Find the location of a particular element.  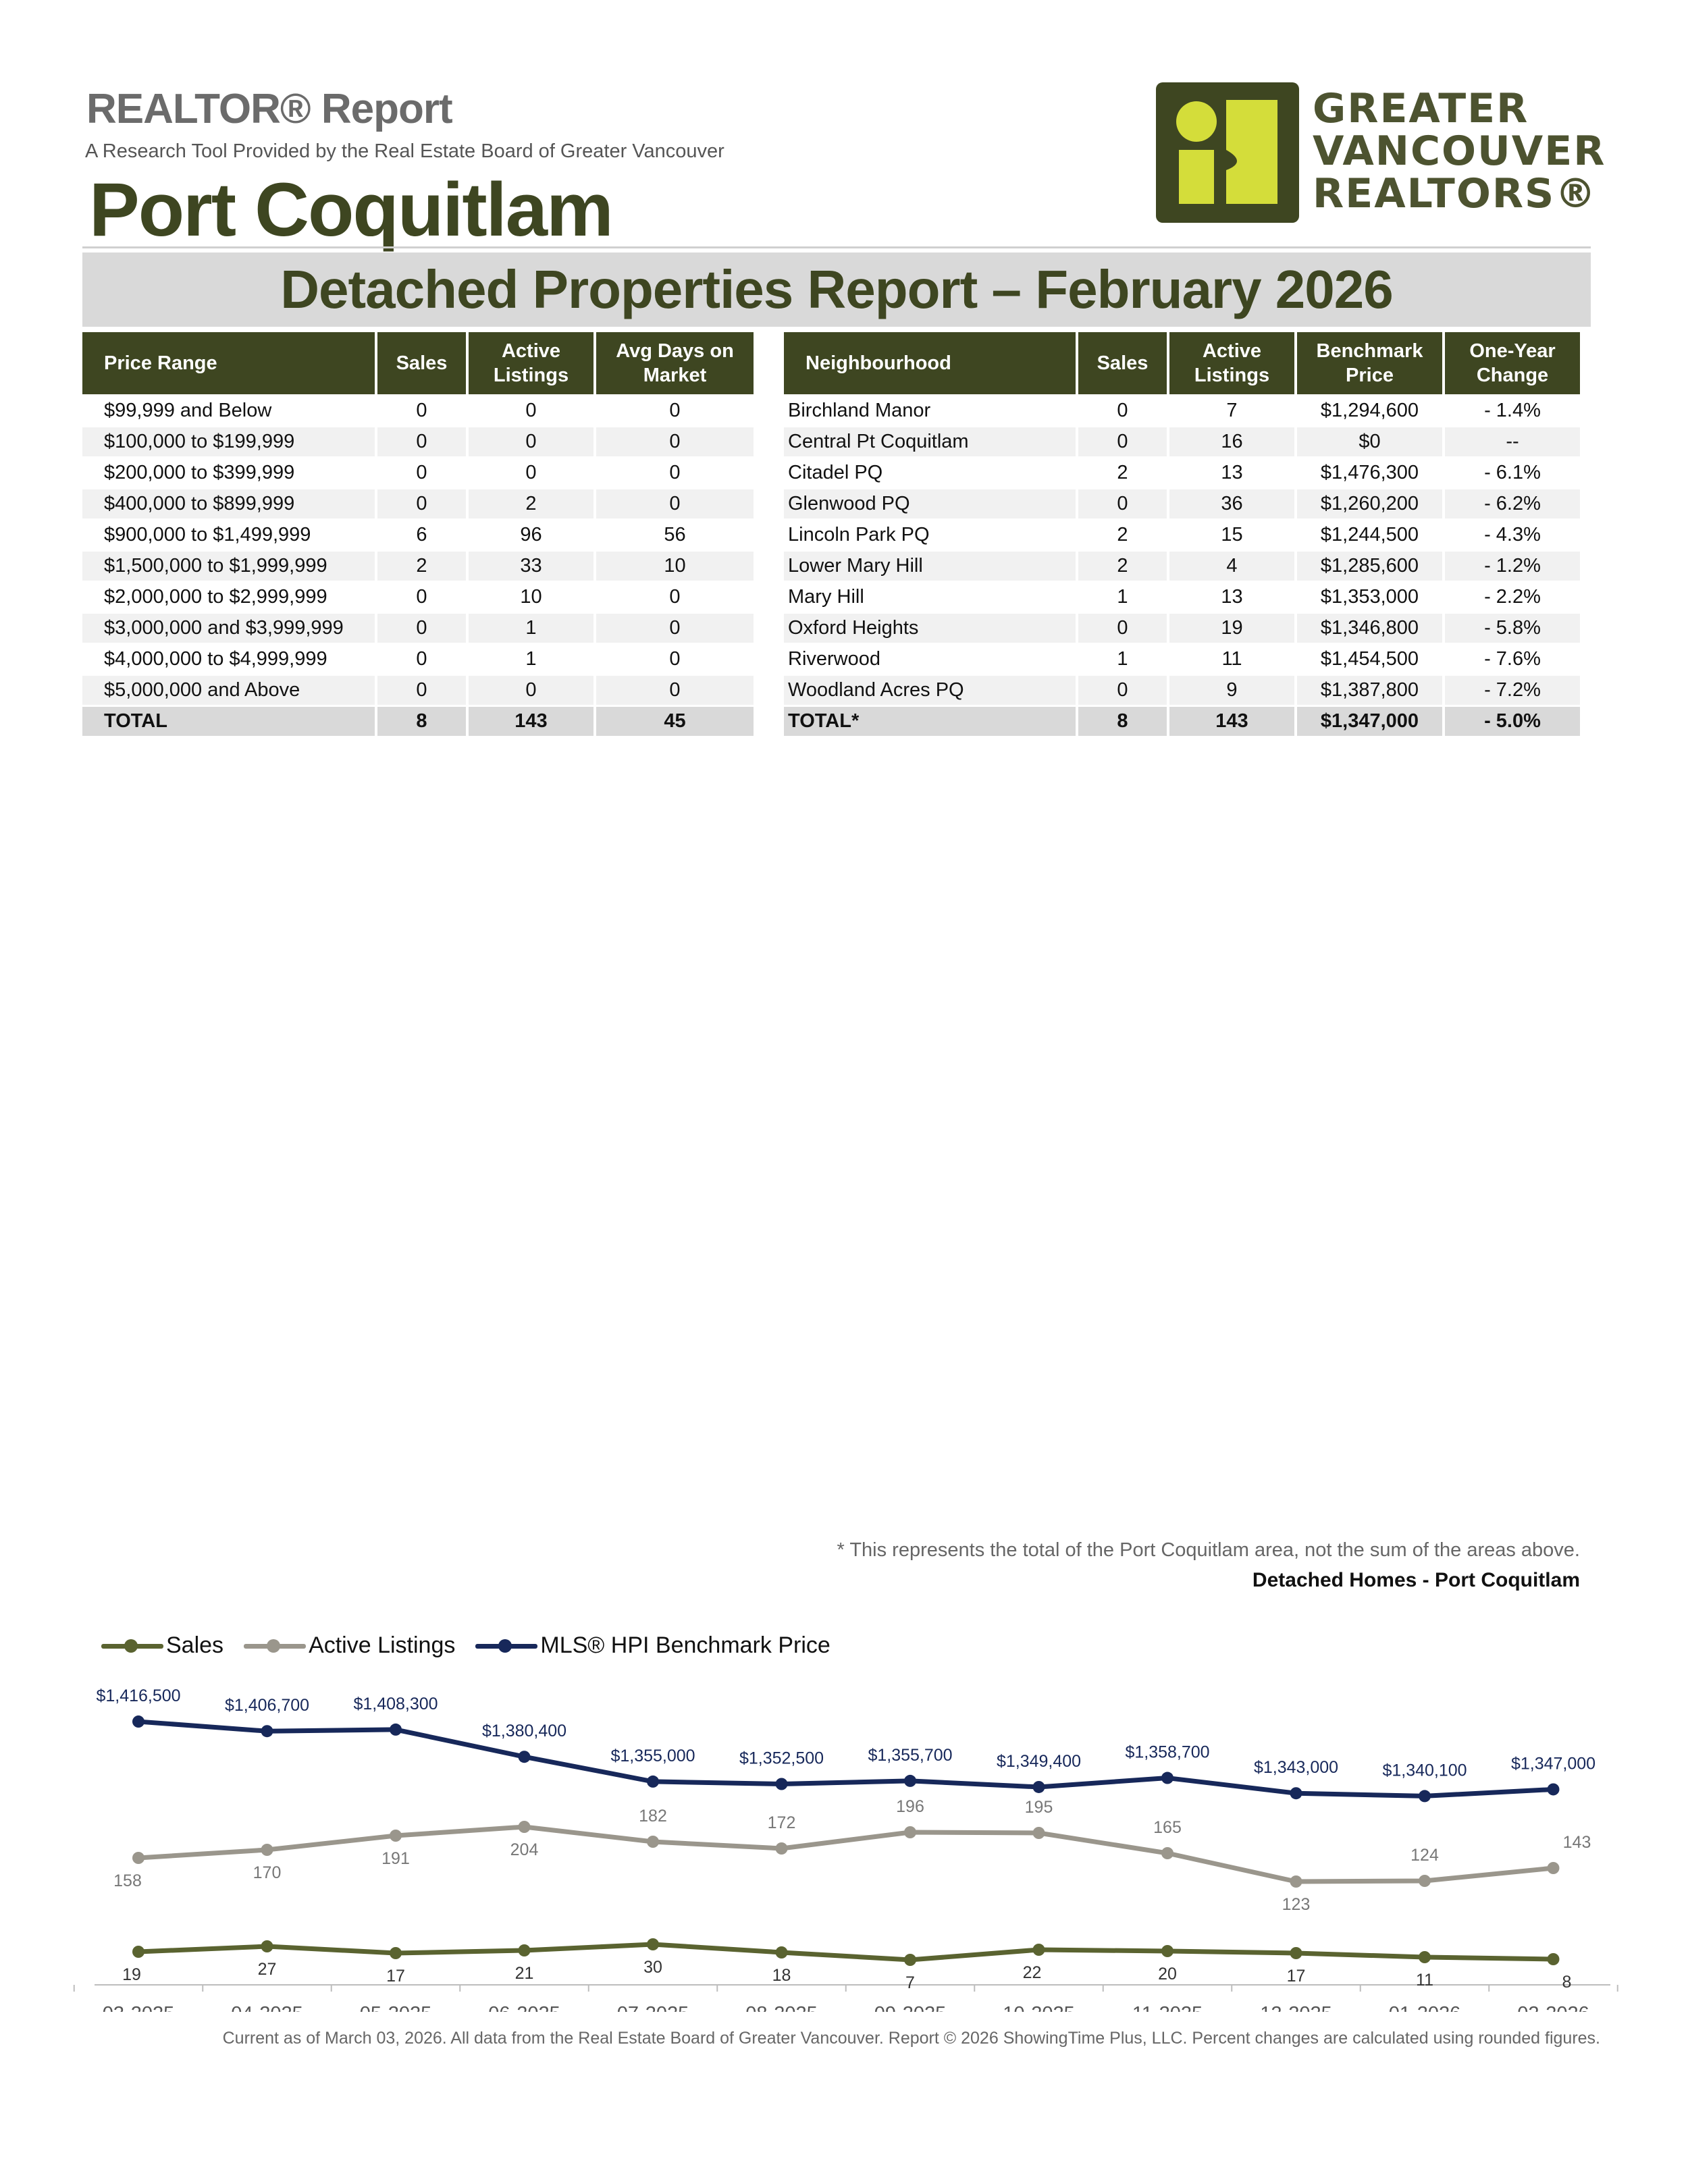

cell-name: TOTAL* is located at coordinates (930, 721).